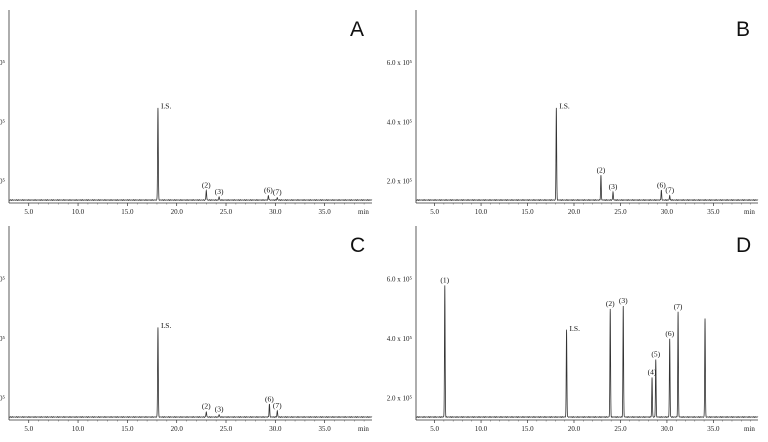  Describe the element at coordinates (743, 29) in the screenshot. I see `panel-letter: B` at that location.